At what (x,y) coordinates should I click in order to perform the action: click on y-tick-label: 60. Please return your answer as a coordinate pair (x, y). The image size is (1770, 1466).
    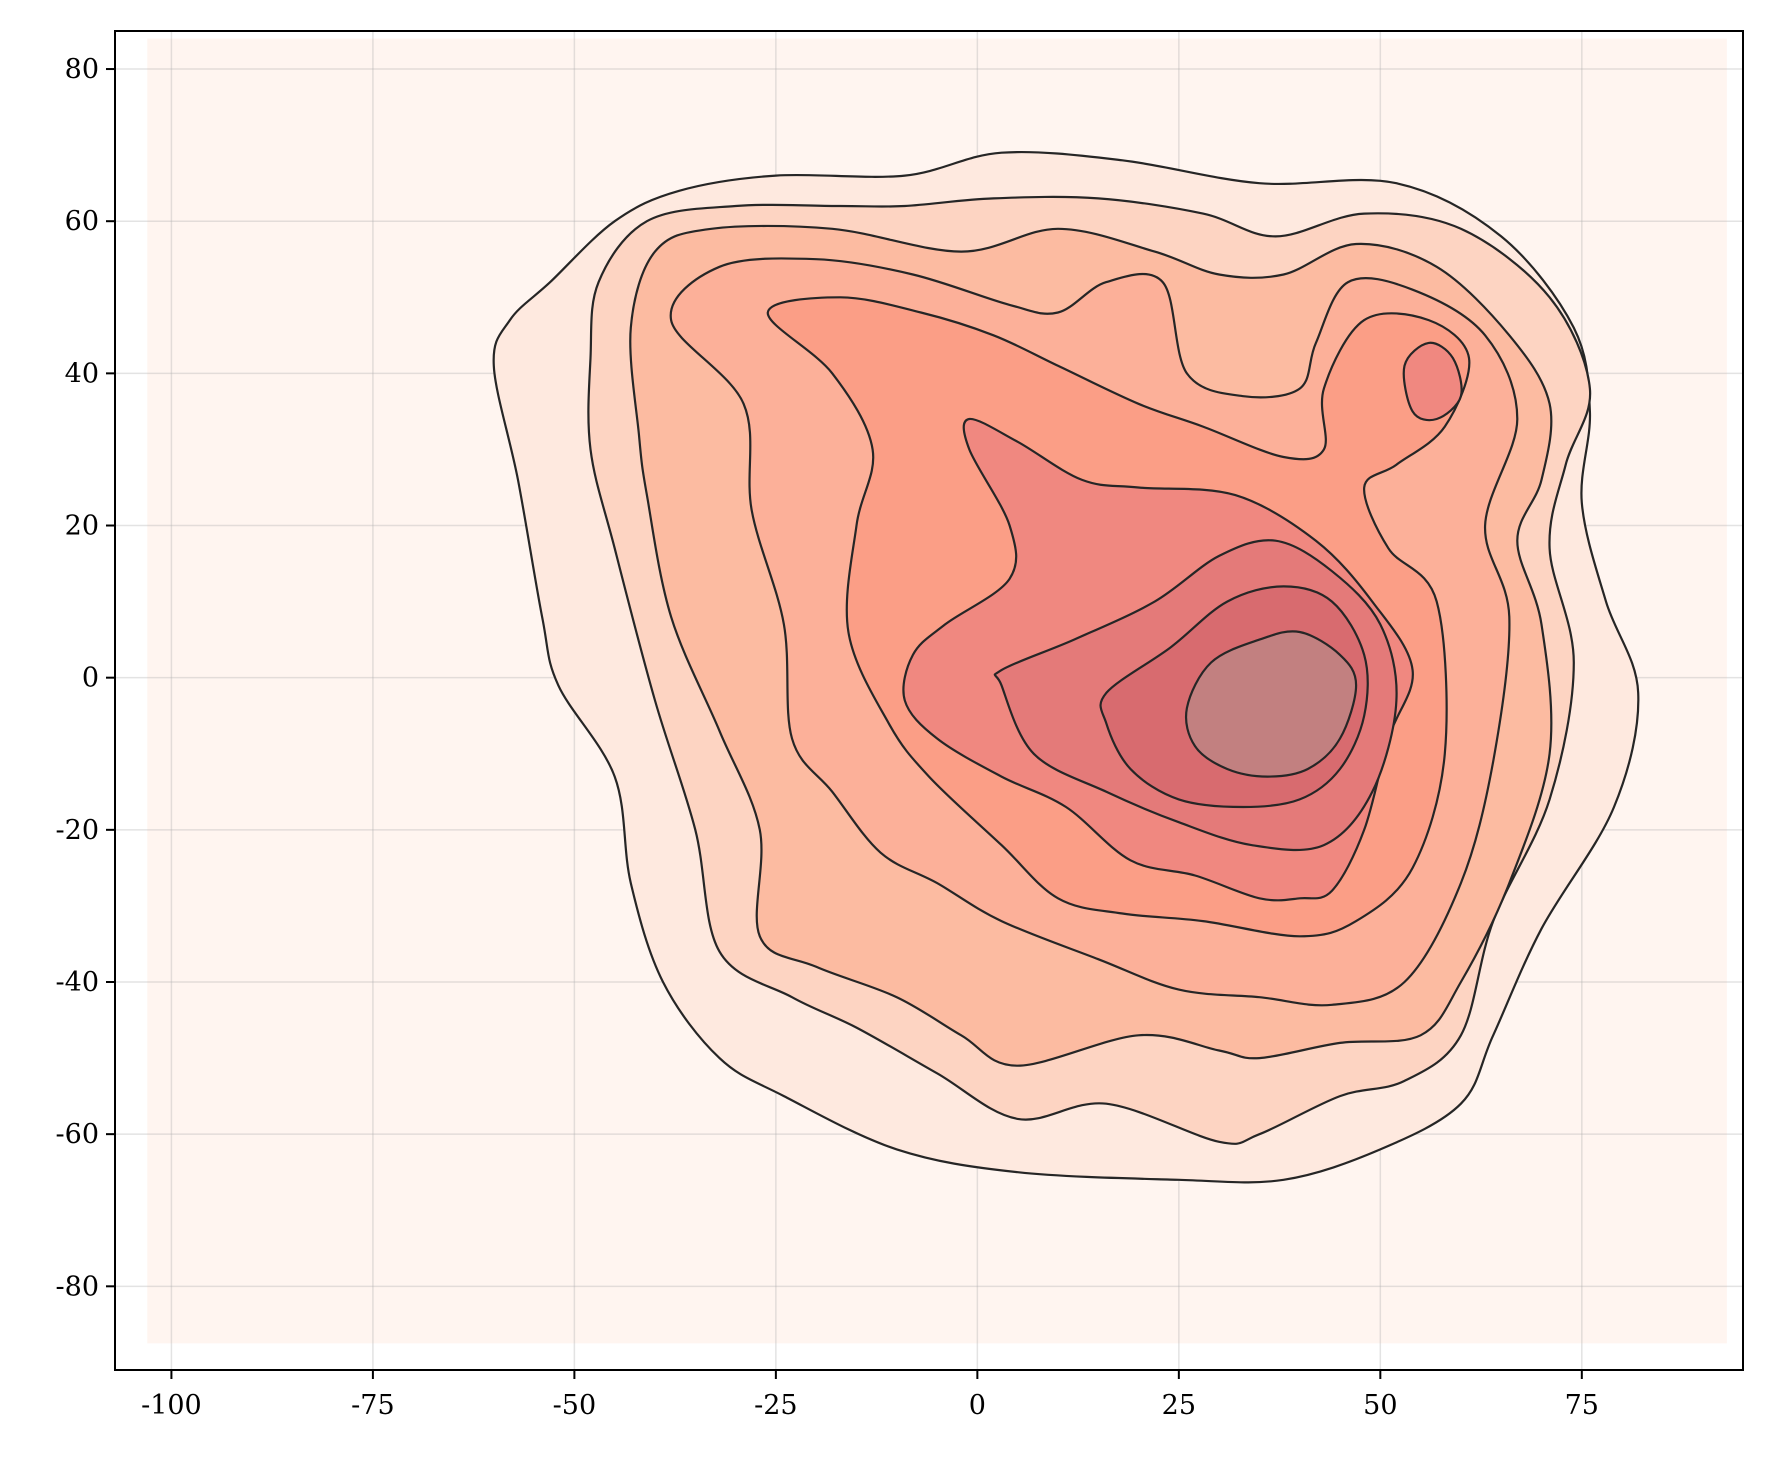
    Looking at the image, I should click on (82, 221).